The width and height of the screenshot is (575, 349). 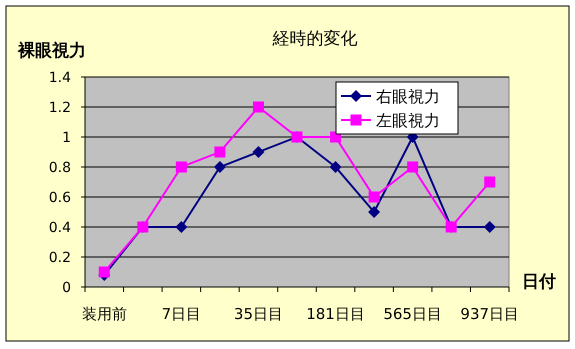 What do you see at coordinates (66, 288) in the screenshot?
I see `ytick: 0` at bounding box center [66, 288].